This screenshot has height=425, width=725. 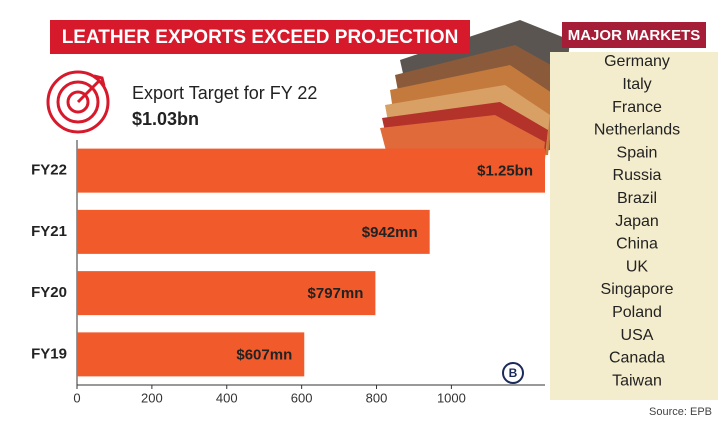 I want to click on sidebar-header, so click(x=634, y=35).